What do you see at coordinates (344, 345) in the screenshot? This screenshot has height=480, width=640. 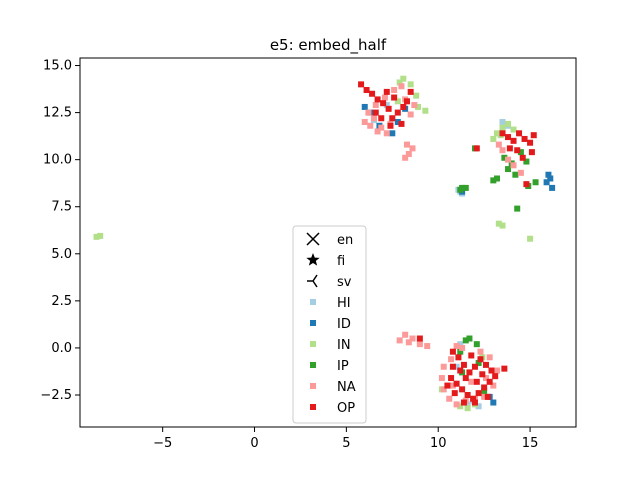 I see `legend-label: IN` at bounding box center [344, 345].